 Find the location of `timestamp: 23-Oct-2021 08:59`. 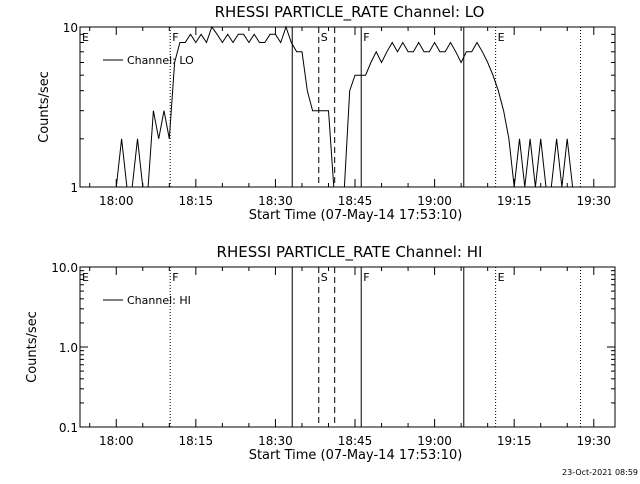

timestamp: 23-Oct-2021 08:59 is located at coordinates (600, 472).